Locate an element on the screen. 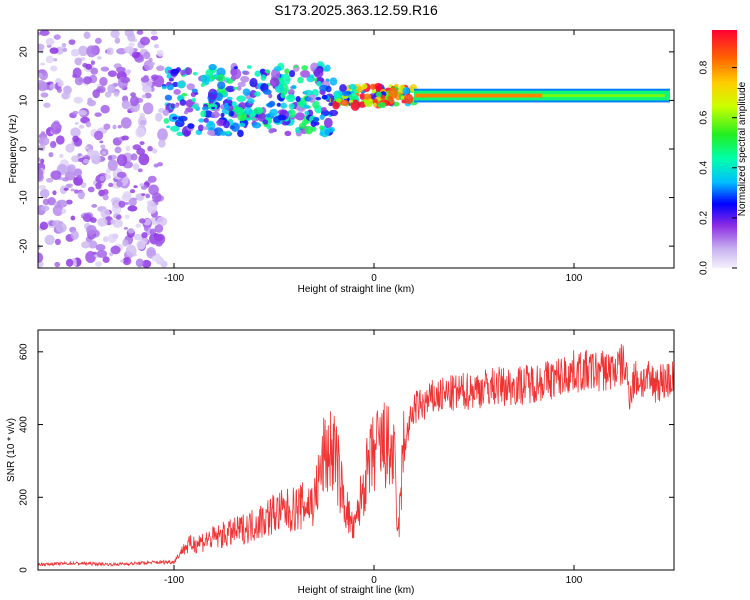  colorbar-tick-label: 0.8 is located at coordinates (704, 67).